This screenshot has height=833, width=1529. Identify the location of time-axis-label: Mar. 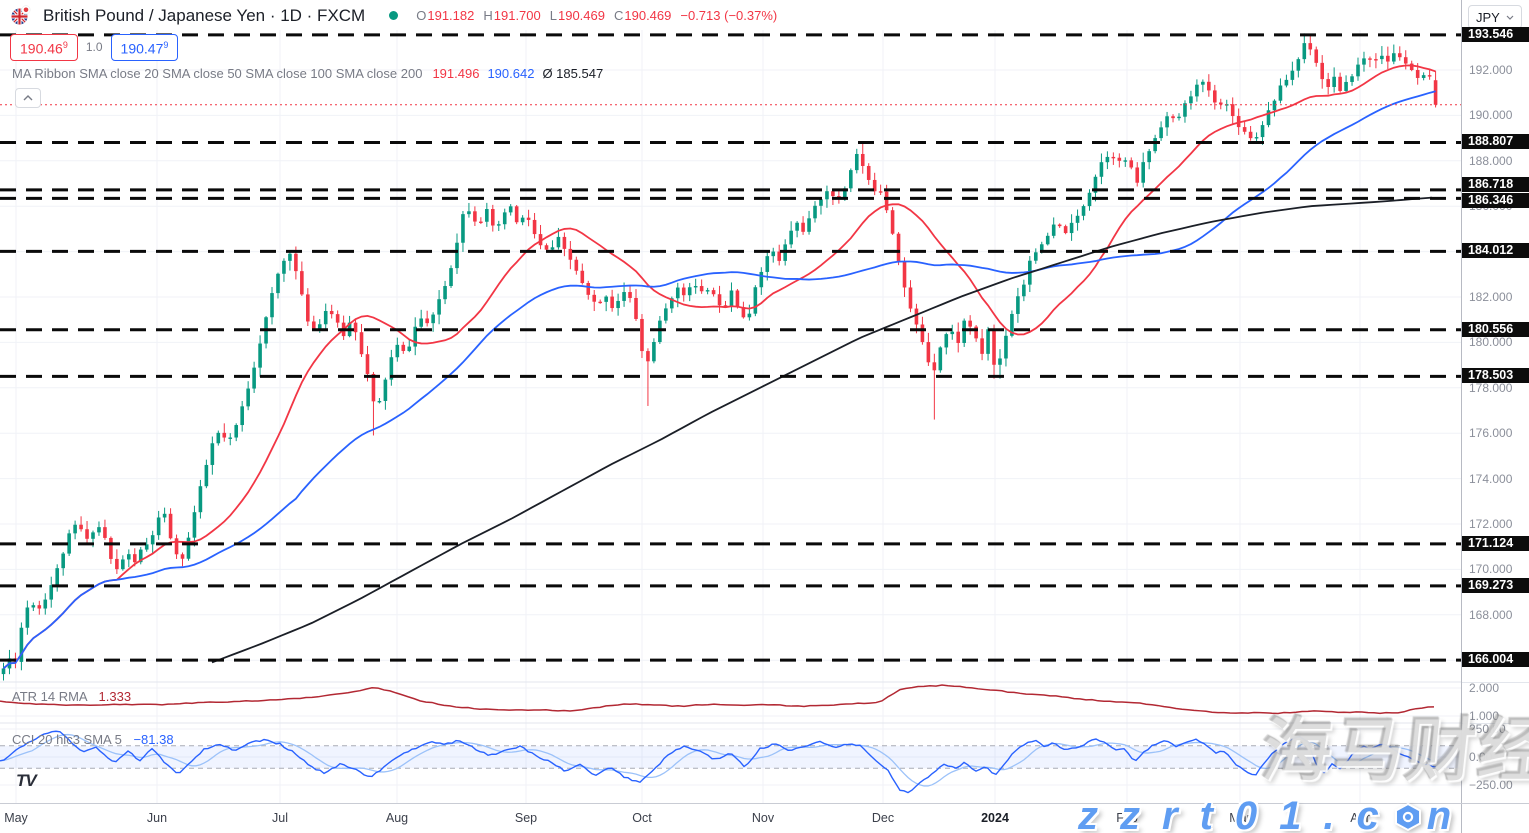
(1240, 818).